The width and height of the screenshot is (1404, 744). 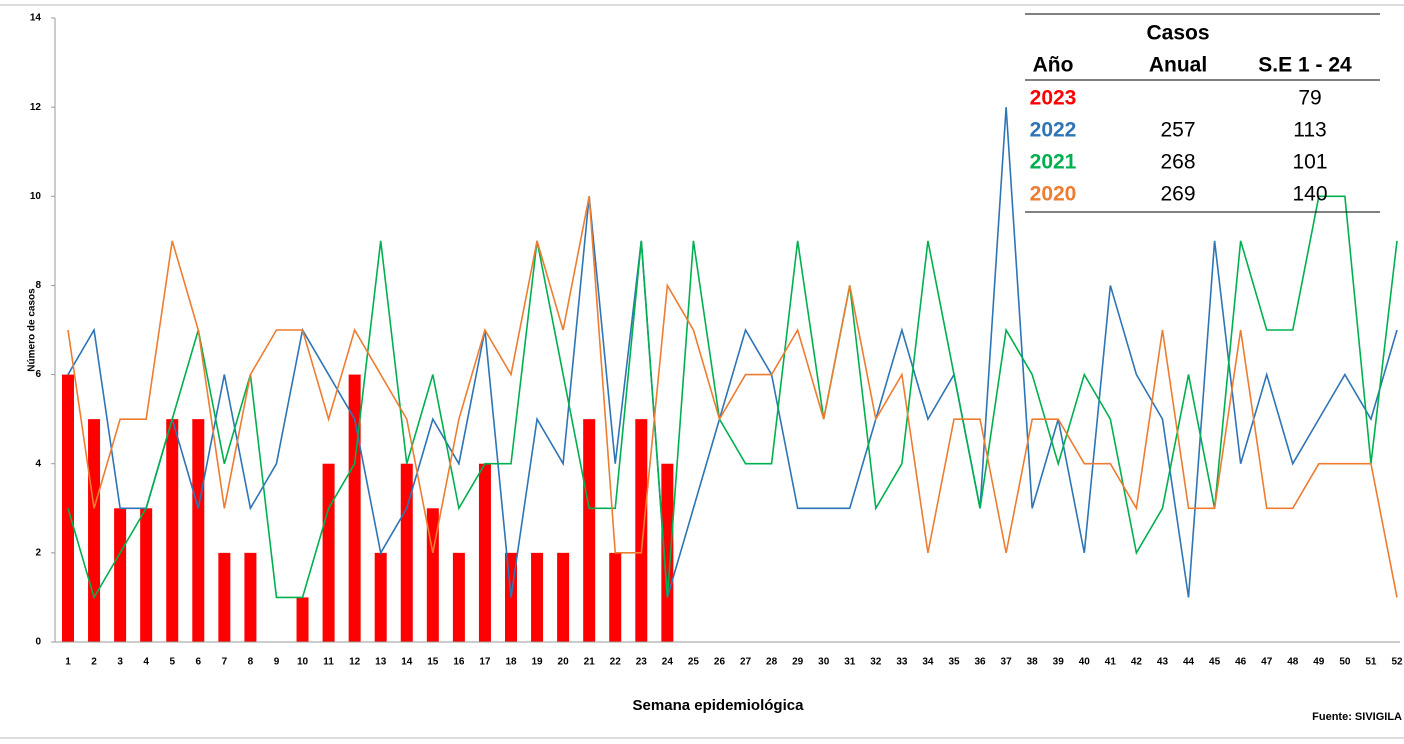 What do you see at coordinates (772, 662) in the screenshot?
I see `x-tick-label: 28` at bounding box center [772, 662].